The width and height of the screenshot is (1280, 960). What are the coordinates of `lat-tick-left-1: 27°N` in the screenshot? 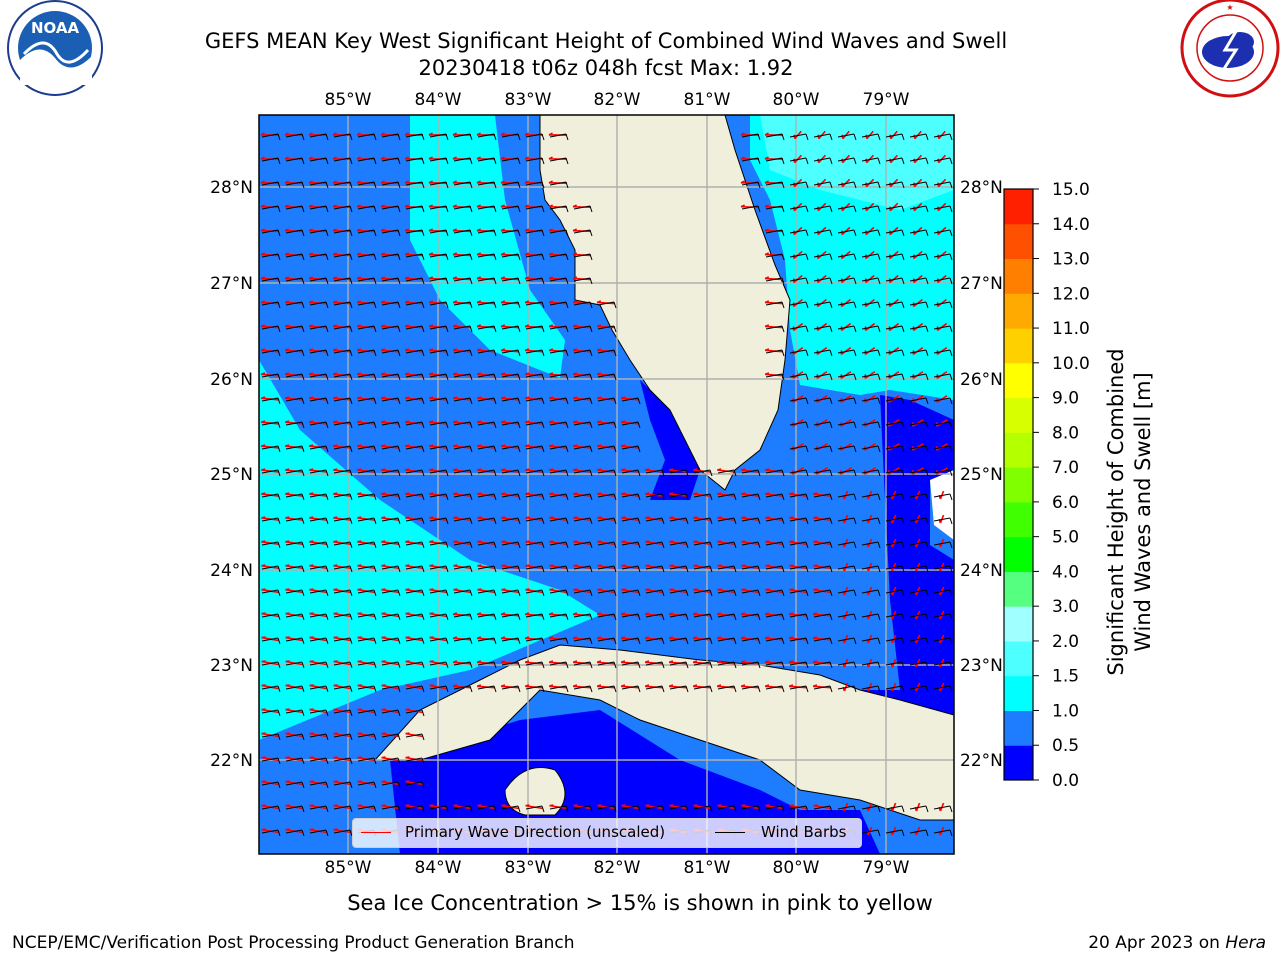 It's located at (231, 284).